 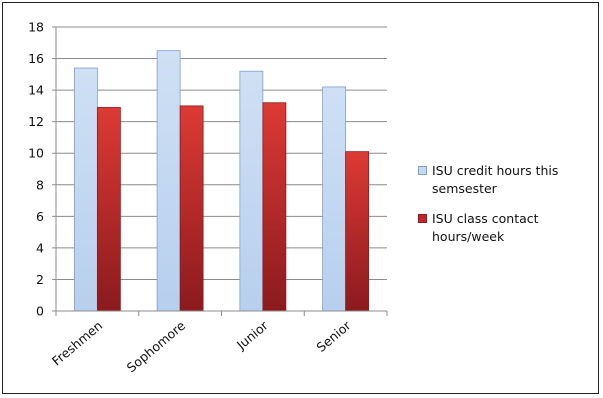 What do you see at coordinates (36, 90) in the screenshot?
I see `y-tick-label: 14` at bounding box center [36, 90].